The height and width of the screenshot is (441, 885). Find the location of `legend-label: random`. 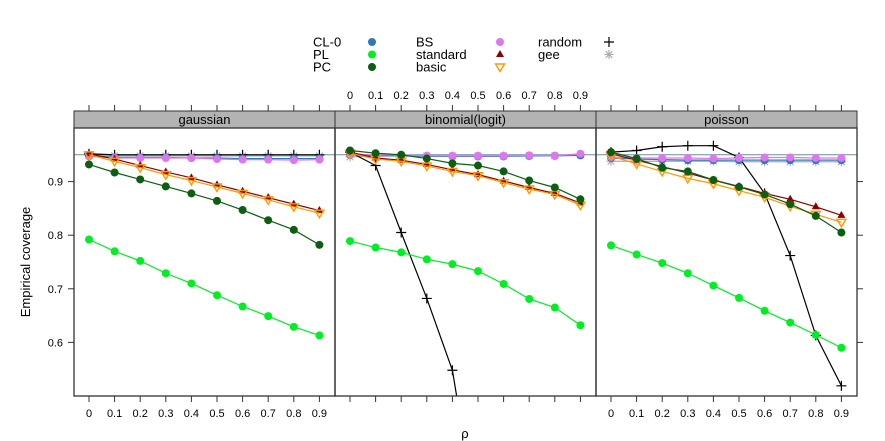

legend-label: random is located at coordinates (560, 42).